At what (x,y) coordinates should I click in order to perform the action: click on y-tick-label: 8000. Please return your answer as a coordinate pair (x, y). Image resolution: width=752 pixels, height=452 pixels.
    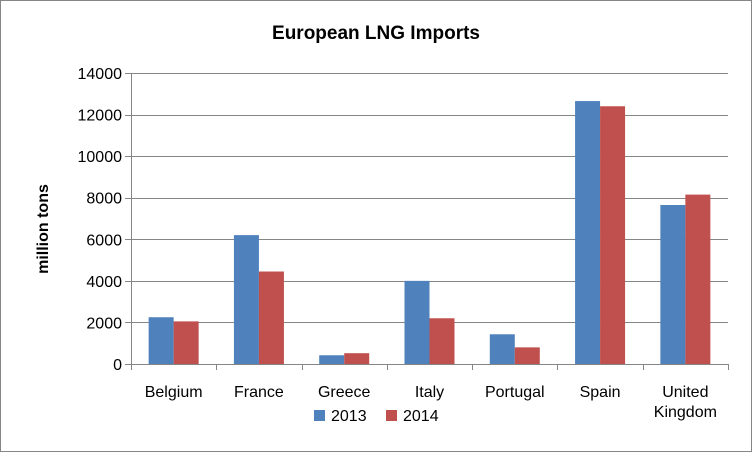
    Looking at the image, I should click on (104, 199).